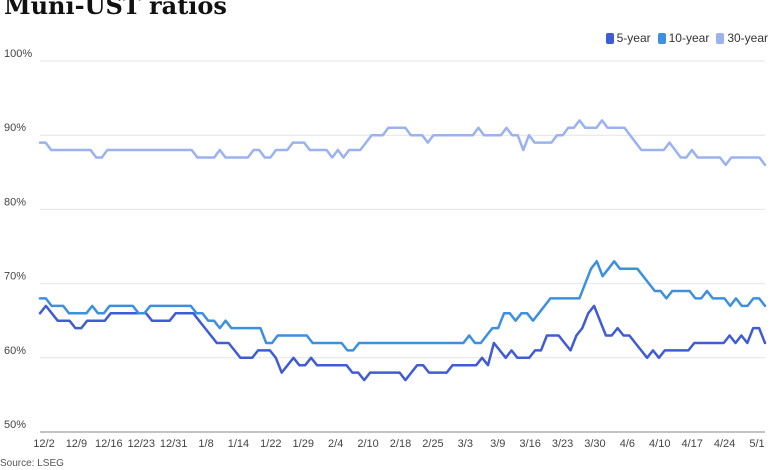 The image size is (780, 470). Describe the element at coordinates (15, 202) in the screenshot. I see `y-tick-label: 80%` at that location.